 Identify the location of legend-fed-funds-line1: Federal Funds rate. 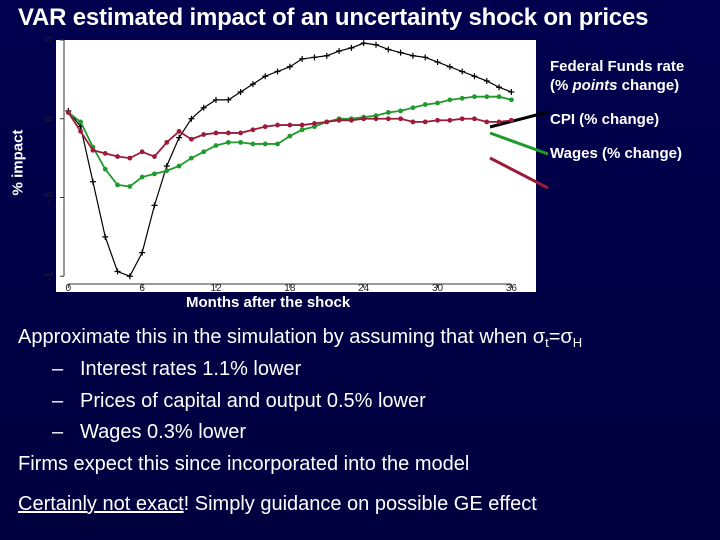
(617, 66).